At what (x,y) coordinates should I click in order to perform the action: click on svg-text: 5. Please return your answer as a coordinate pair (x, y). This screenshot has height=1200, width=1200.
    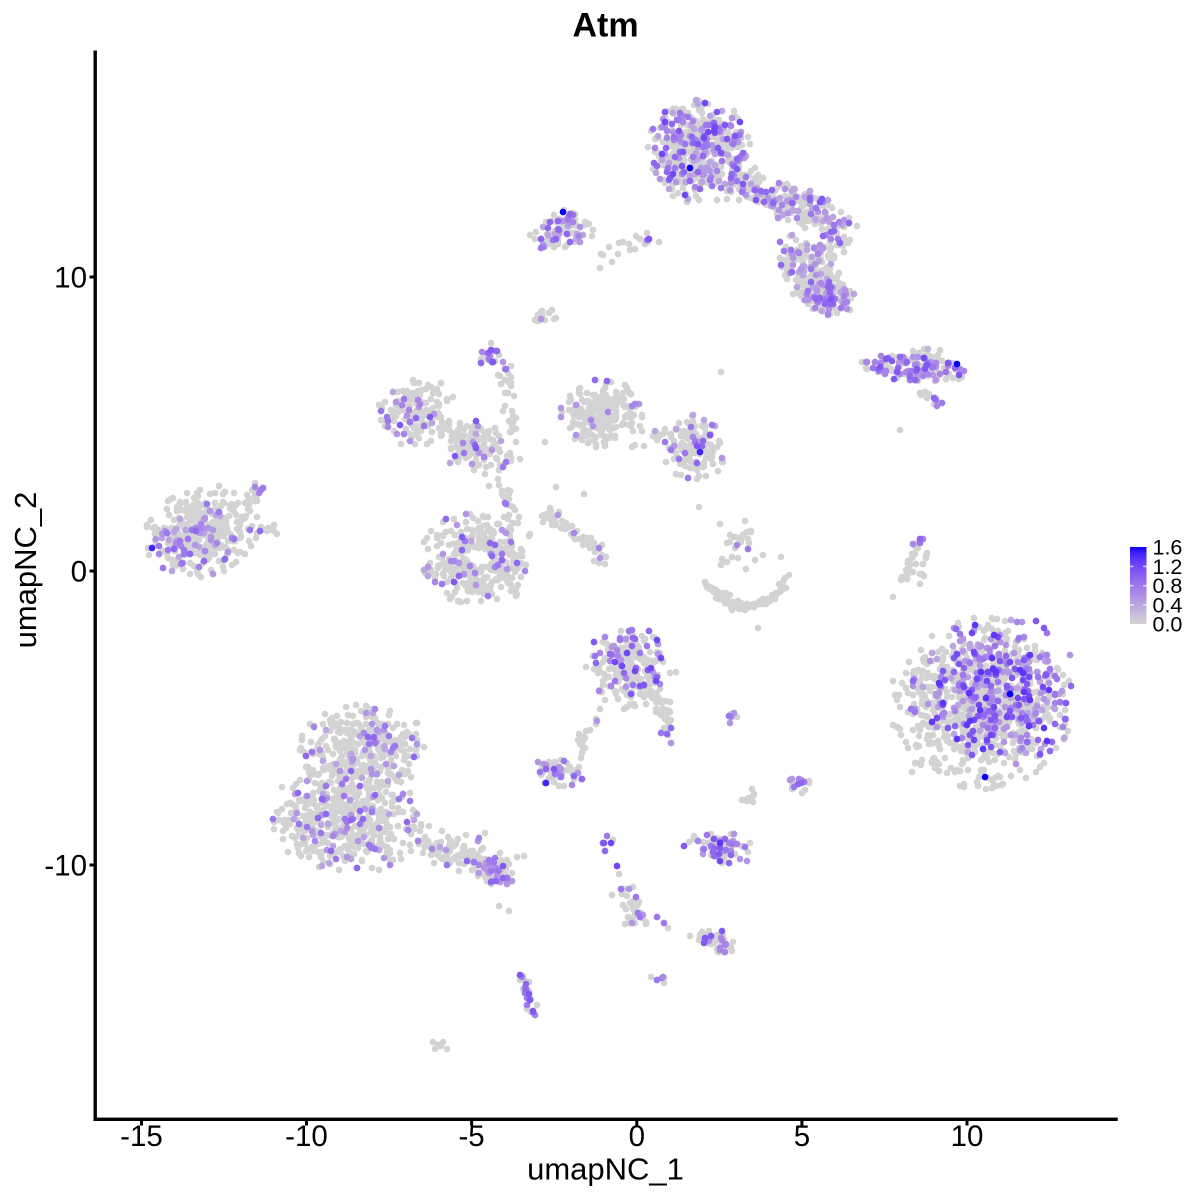
    Looking at the image, I should click on (802, 1136).